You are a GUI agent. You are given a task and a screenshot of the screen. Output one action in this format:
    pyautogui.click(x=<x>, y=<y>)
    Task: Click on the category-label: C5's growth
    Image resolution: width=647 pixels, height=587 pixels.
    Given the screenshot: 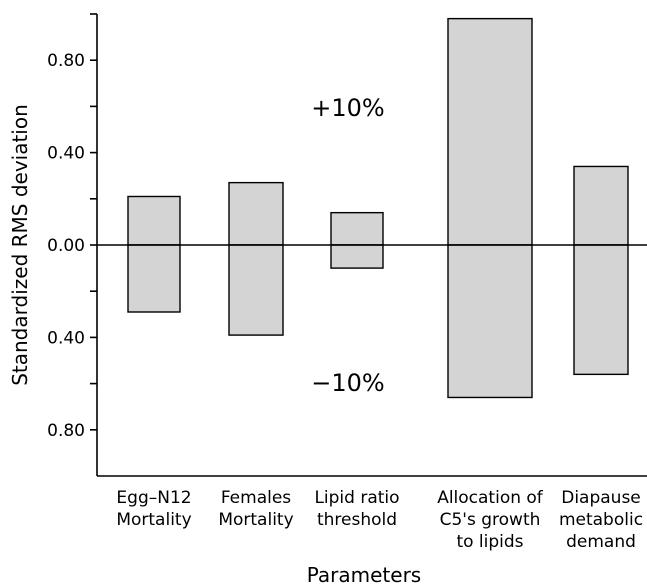 What is the action you would take?
    pyautogui.click(x=490, y=520)
    